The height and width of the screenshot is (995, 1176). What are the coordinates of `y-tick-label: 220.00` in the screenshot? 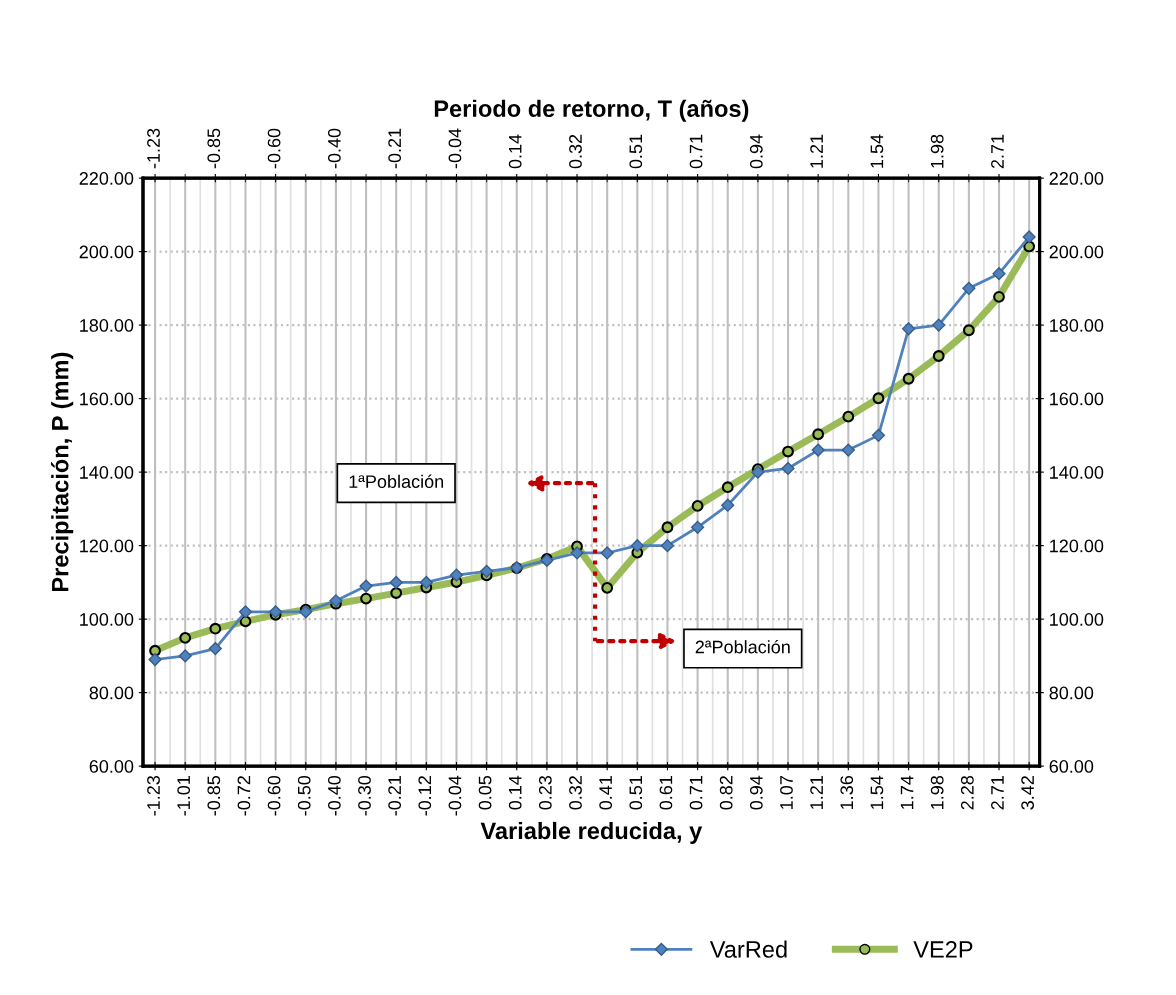 It's located at (106, 178).